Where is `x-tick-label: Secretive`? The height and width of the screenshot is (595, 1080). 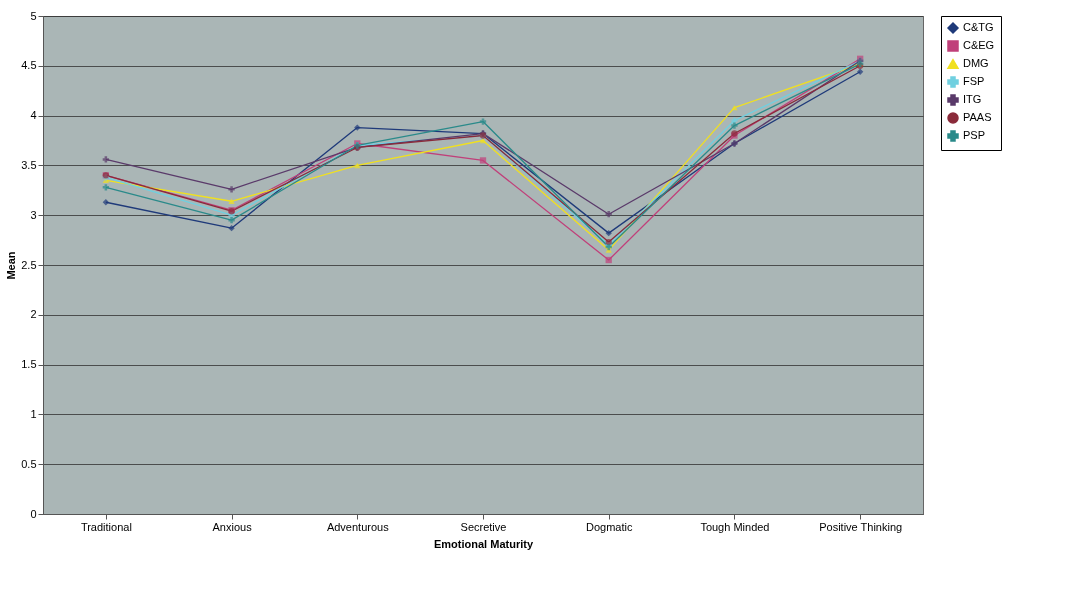
x-tick-label: Secretive is located at coordinates (483, 526).